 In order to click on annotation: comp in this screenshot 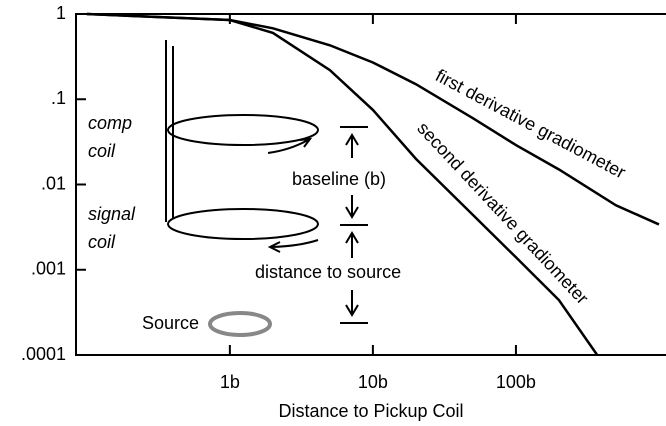, I will do `click(110, 123)`.